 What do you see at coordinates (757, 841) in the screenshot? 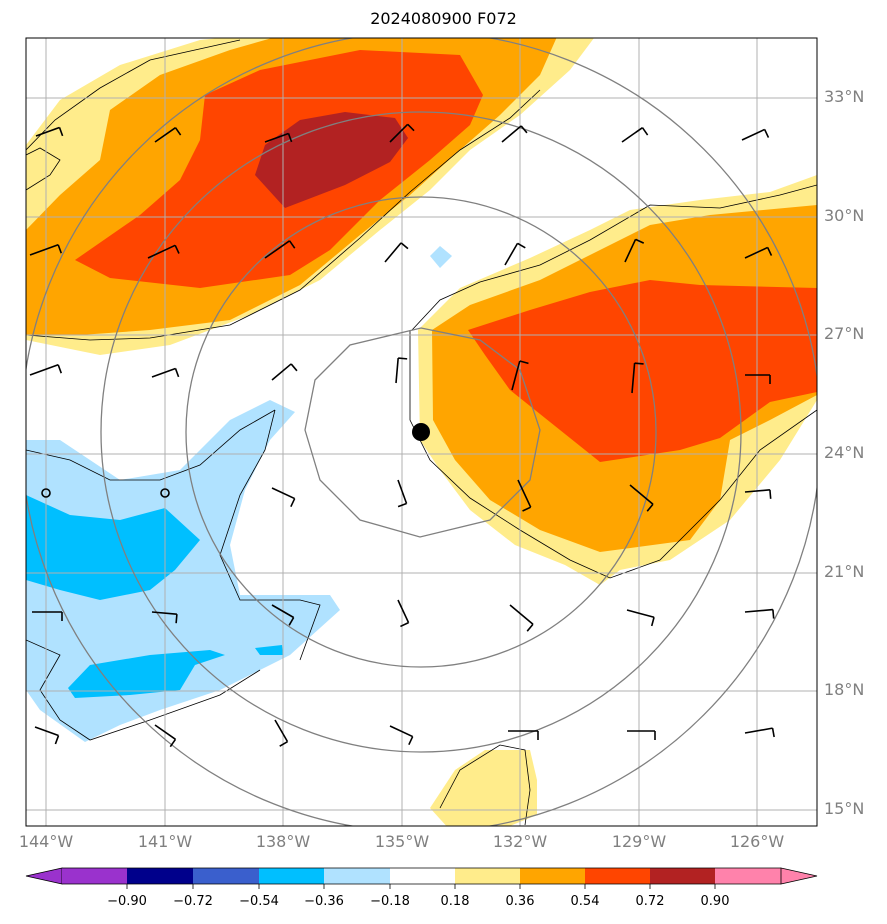
I see `lon-tick-label: 126°W` at bounding box center [757, 841].